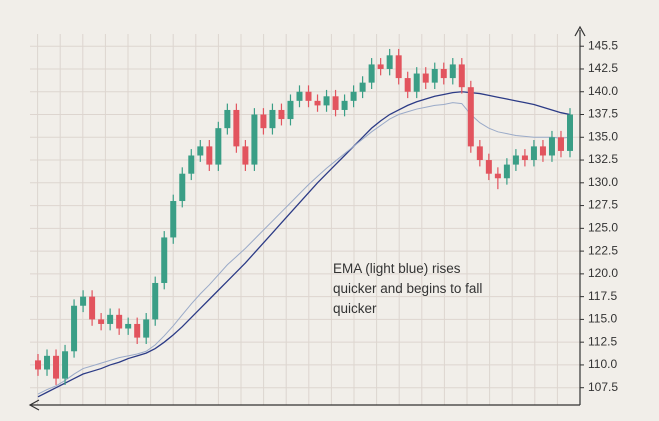 This screenshot has height=421, width=659. What do you see at coordinates (603, 387) in the screenshot?
I see `y-tick-label: 107.5` at bounding box center [603, 387].